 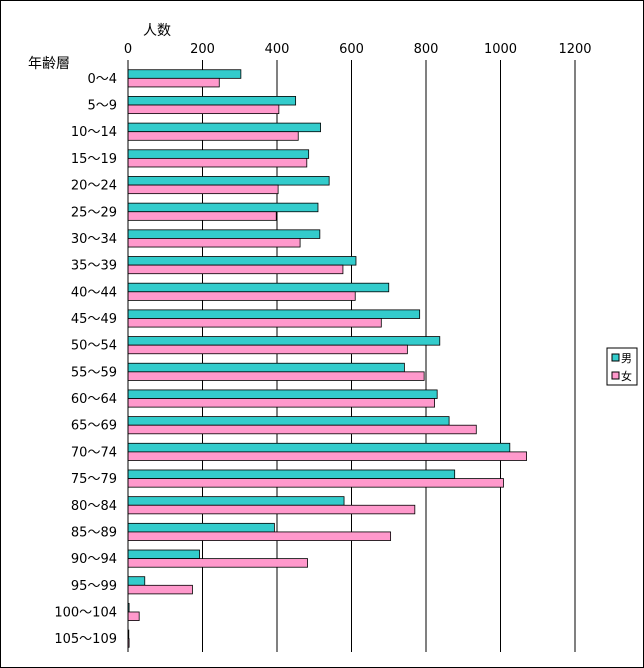 I want to click on x-tick-label: 1200, so click(x=574, y=49).